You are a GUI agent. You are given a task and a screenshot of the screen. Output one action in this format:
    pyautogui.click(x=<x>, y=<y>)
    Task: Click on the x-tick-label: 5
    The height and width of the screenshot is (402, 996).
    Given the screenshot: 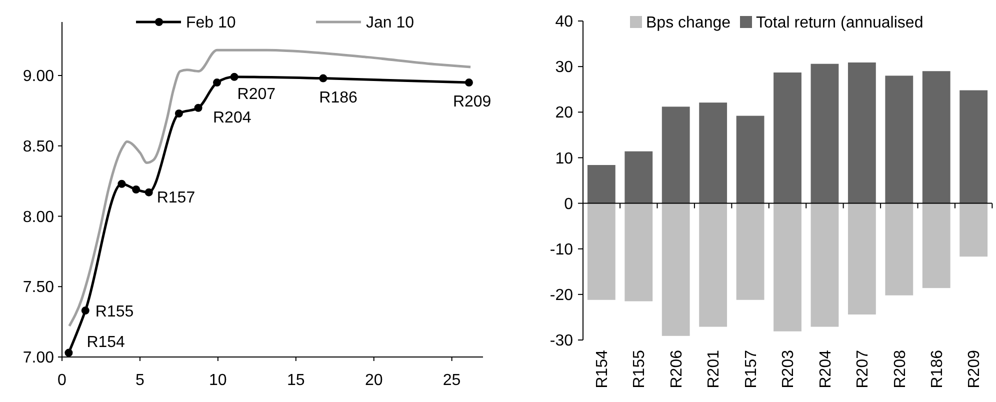 What is the action you would take?
    pyautogui.click(x=140, y=380)
    